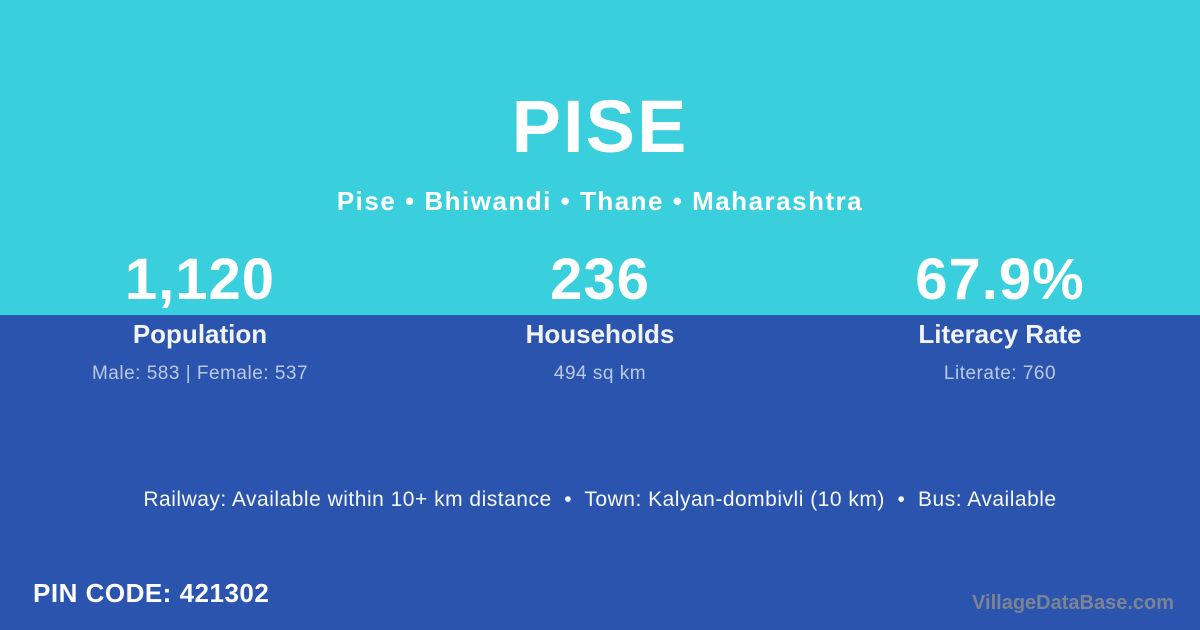  What do you see at coordinates (200, 334) in the screenshot?
I see `population-label: Population` at bounding box center [200, 334].